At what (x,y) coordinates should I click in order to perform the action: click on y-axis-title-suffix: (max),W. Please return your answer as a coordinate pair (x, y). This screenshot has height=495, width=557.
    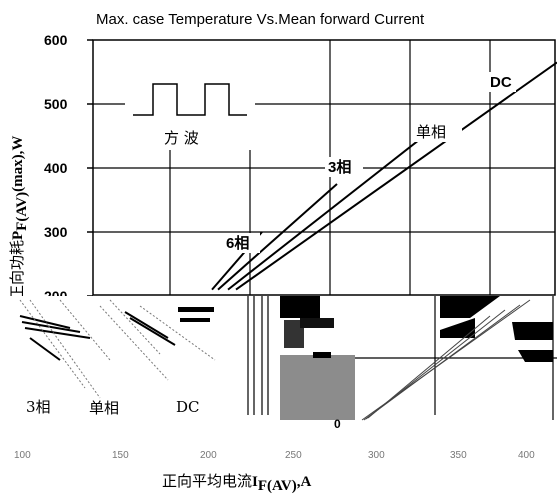
    Looking at the image, I should click on (18, 164).